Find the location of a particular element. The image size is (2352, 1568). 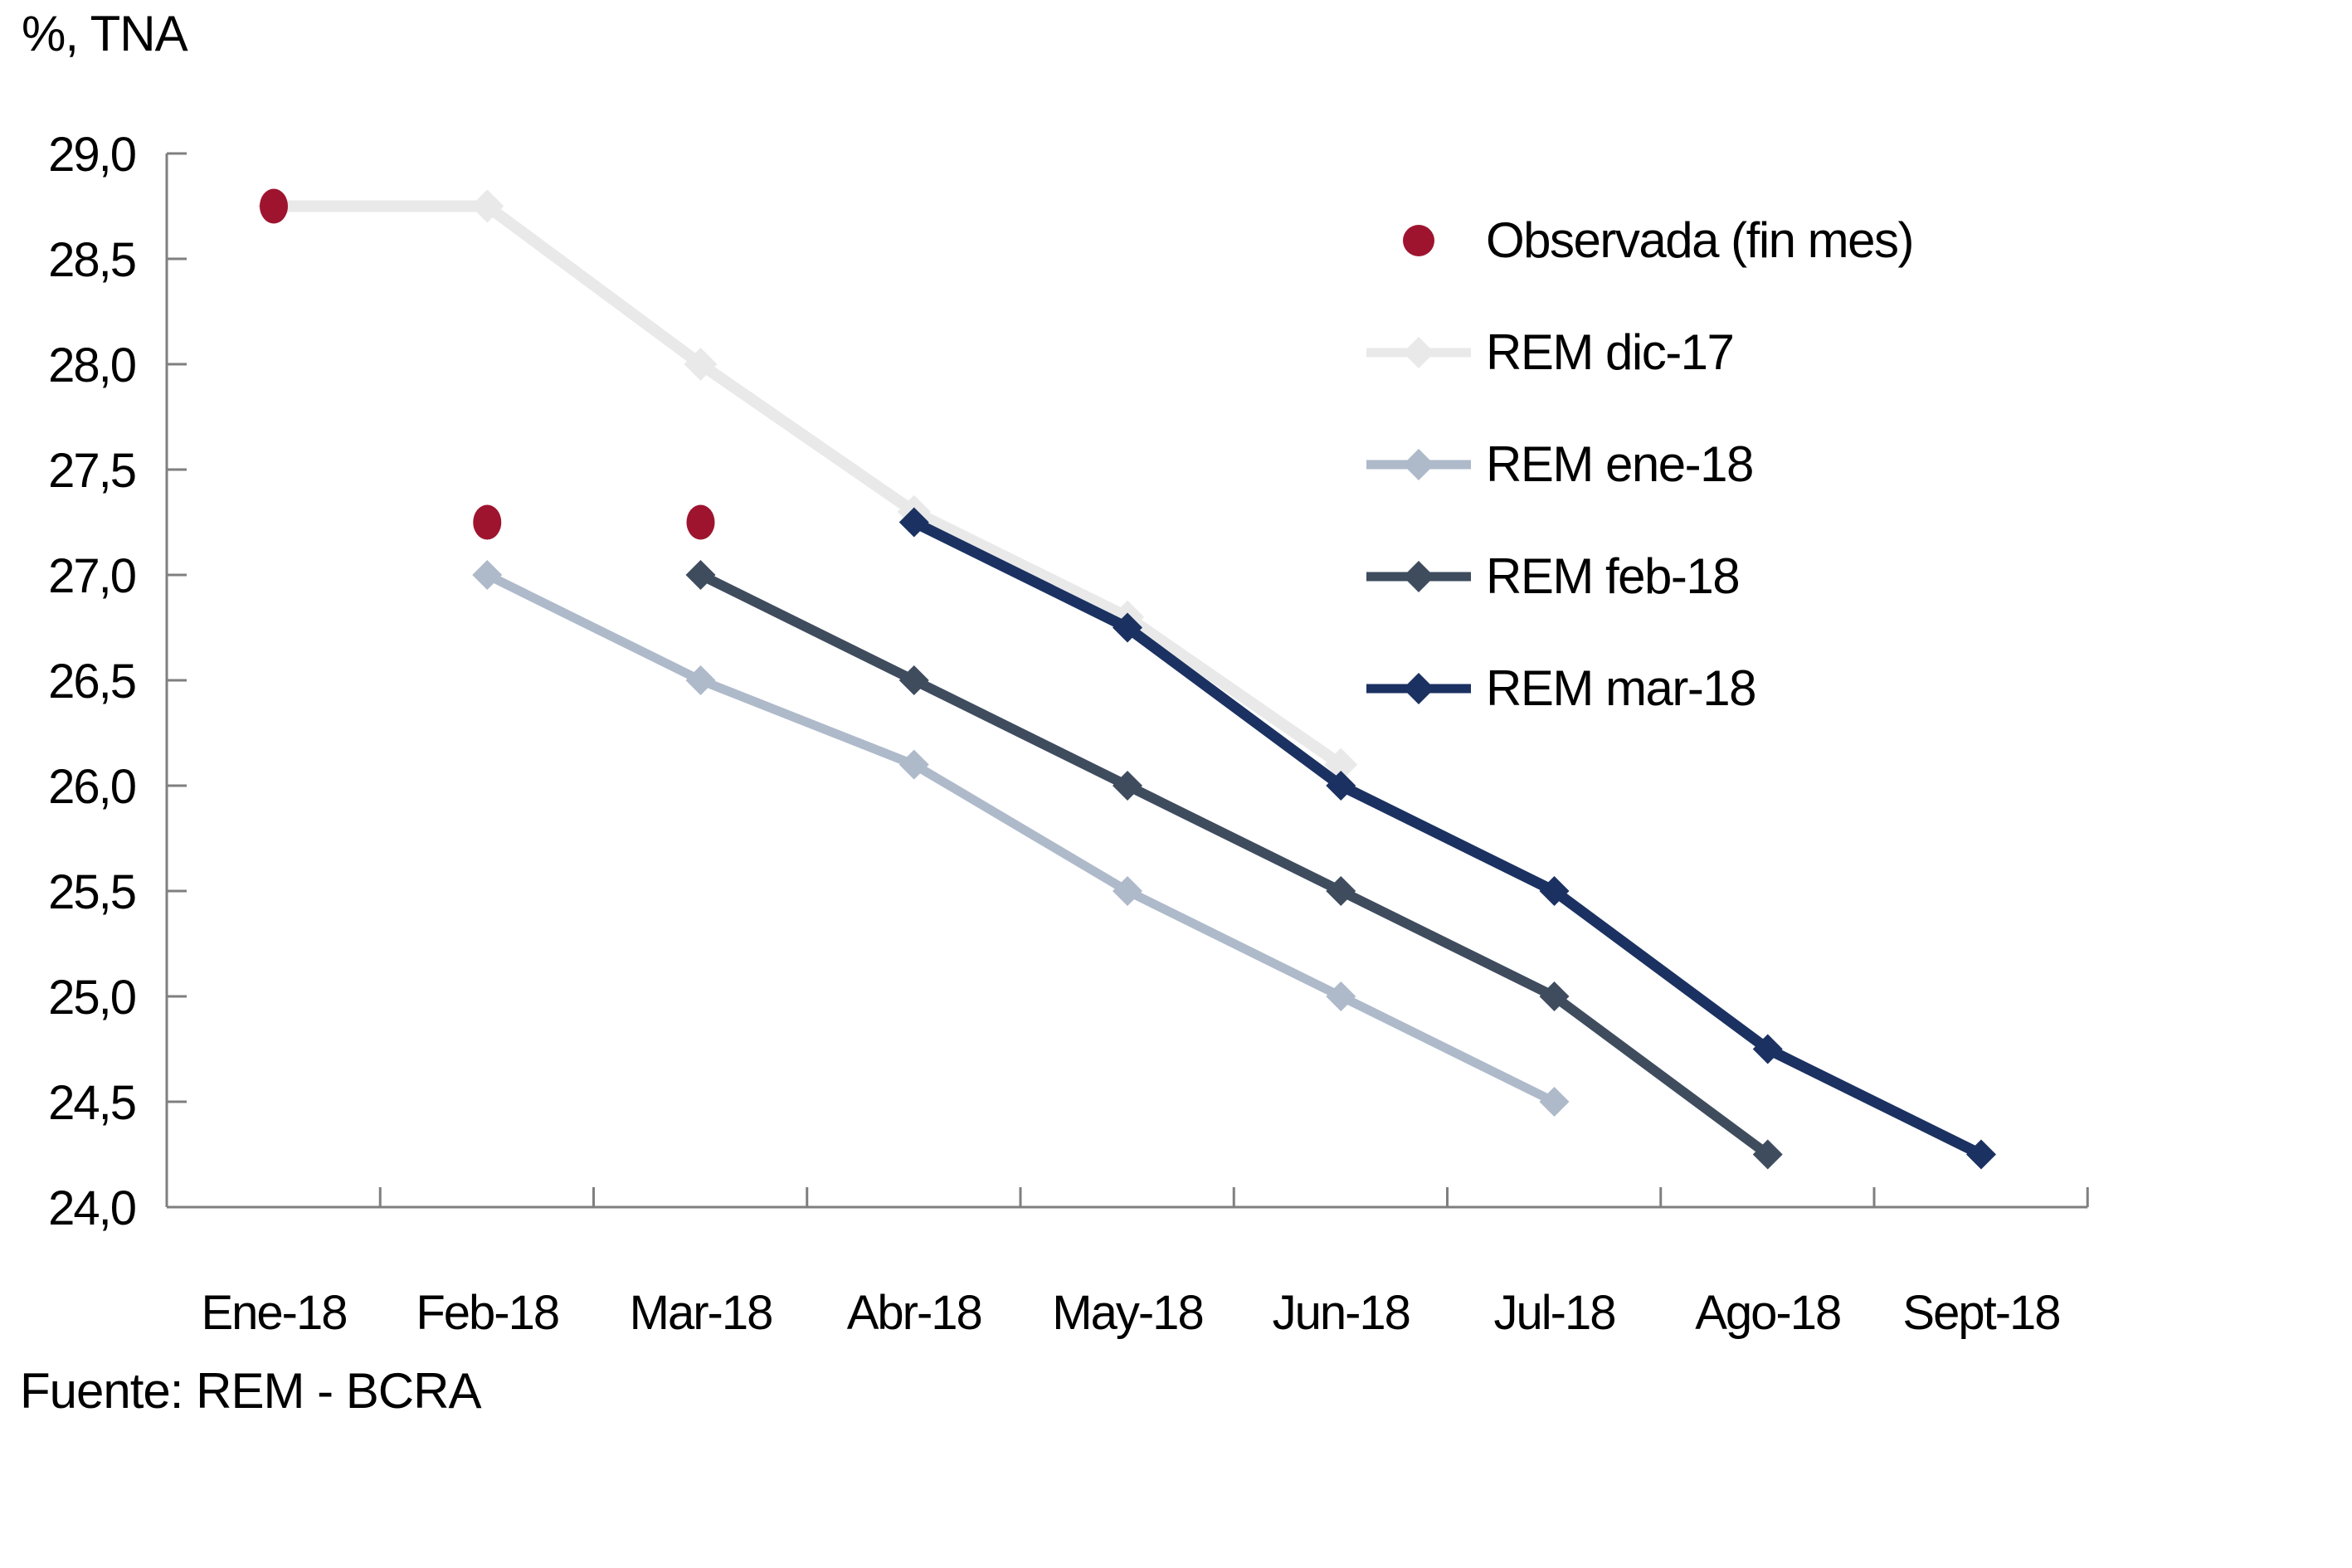

y-axis-label: 26,0 is located at coordinates (91, 787).